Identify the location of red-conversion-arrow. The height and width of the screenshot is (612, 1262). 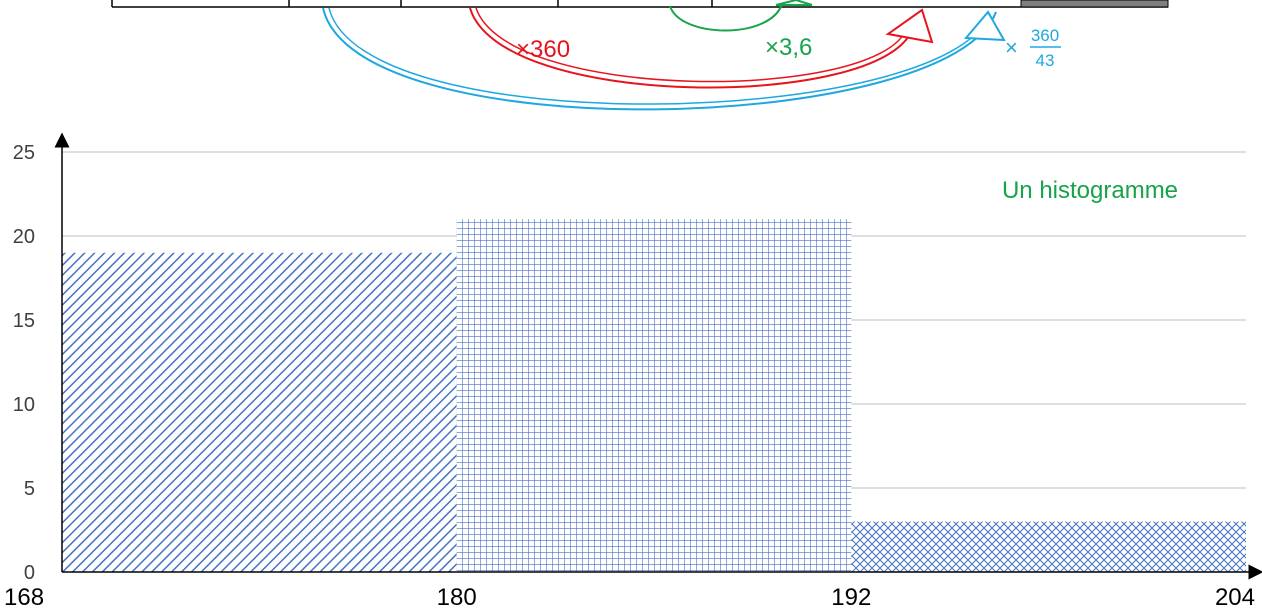
(701, 48).